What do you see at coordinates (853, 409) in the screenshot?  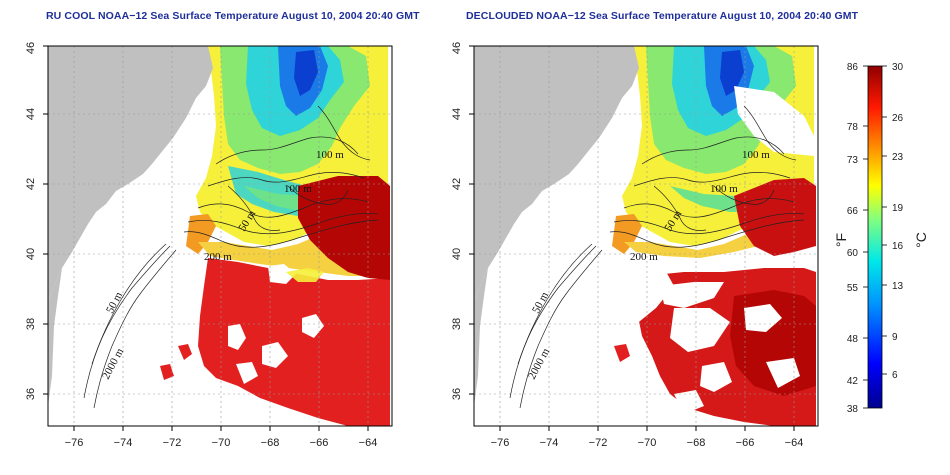 I see `colorbar-f-label: 38` at bounding box center [853, 409].